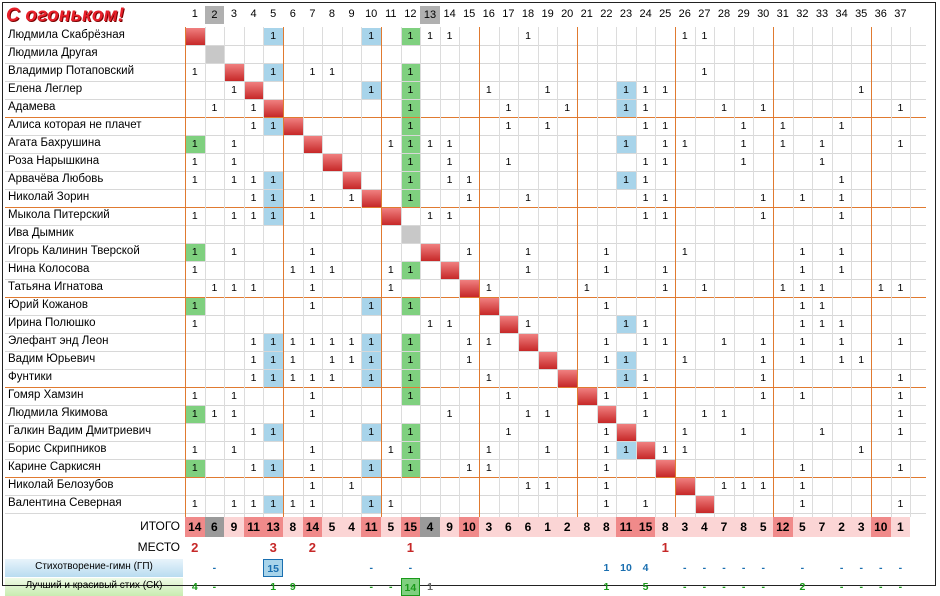 This screenshot has width=940, height=596. What do you see at coordinates (743, 568) in the screenshot?
I see `summary-cell-gp: -` at bounding box center [743, 568].